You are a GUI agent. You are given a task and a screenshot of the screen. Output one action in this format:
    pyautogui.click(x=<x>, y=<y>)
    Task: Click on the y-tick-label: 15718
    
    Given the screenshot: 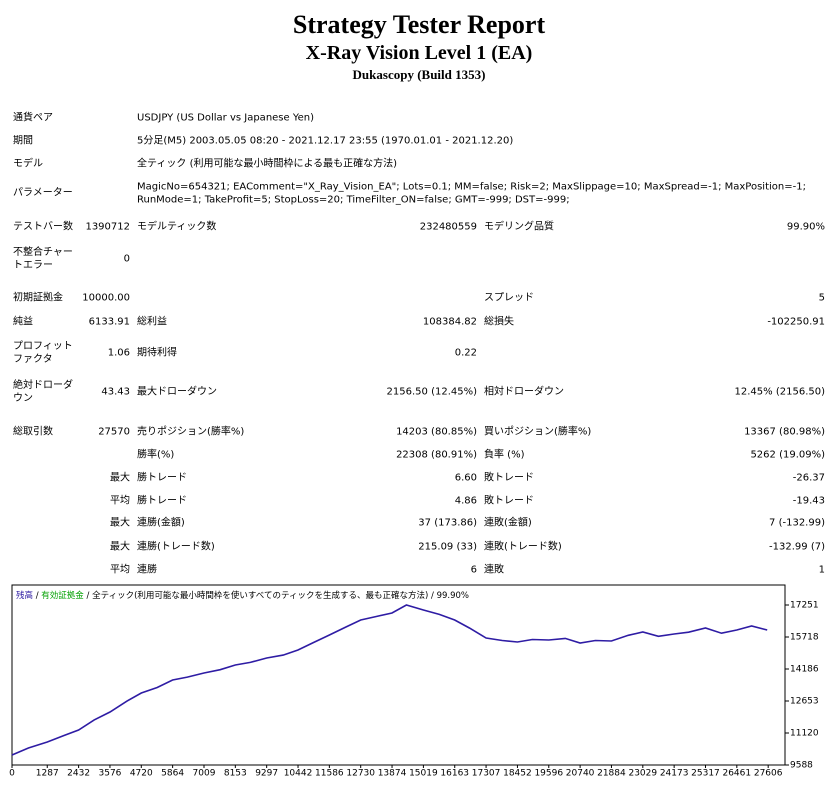 What is the action you would take?
    pyautogui.click(x=804, y=638)
    